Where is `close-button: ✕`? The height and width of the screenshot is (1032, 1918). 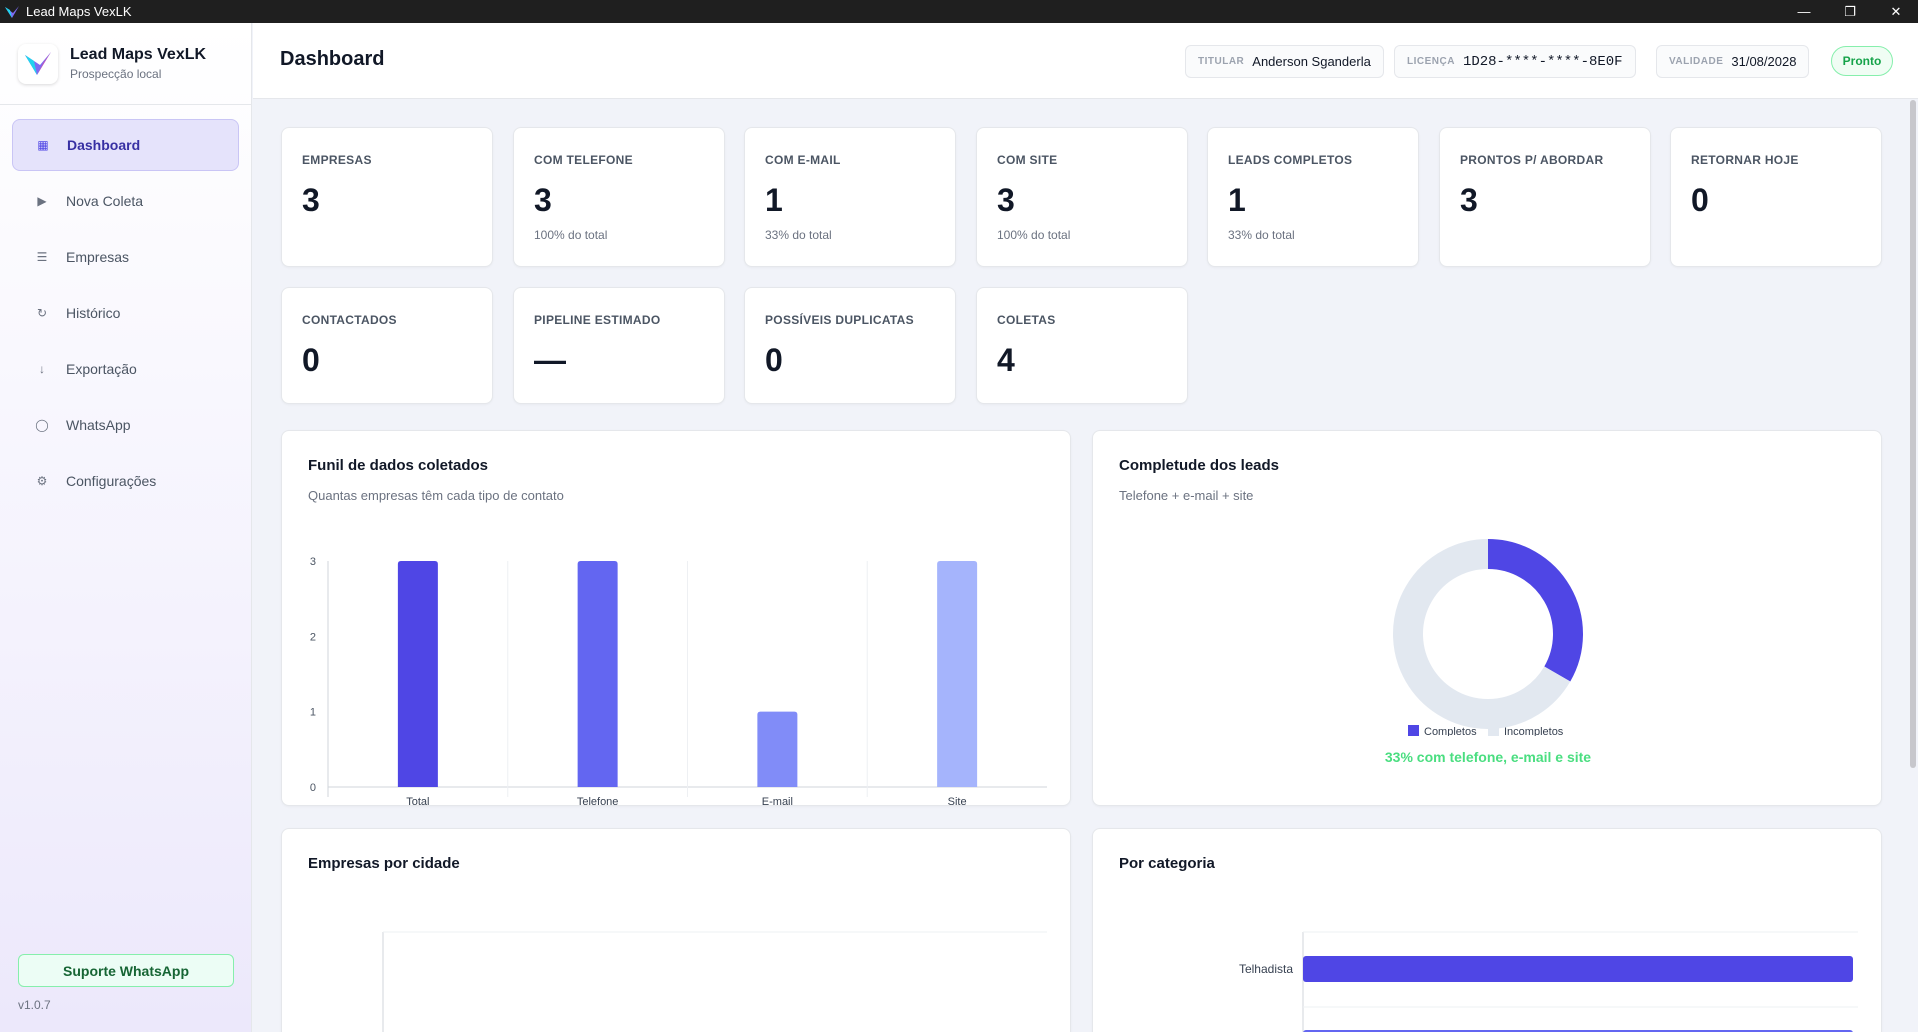
close-button: ✕ is located at coordinates (1896, 11).